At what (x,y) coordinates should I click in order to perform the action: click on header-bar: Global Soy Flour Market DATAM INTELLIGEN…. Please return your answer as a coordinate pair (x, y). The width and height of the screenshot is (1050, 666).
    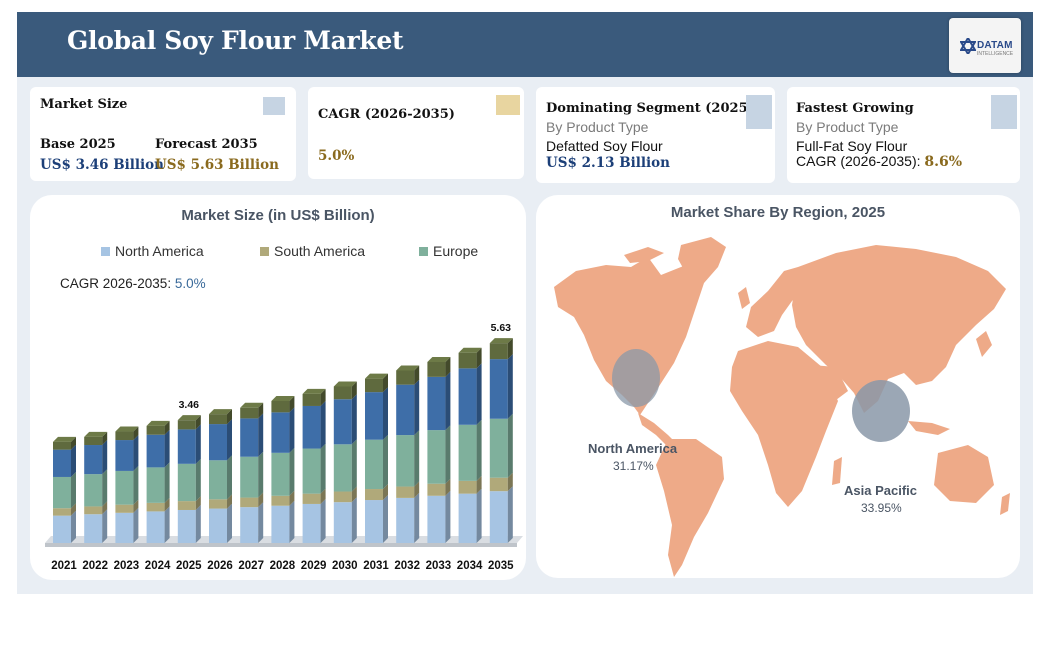
    Looking at the image, I should click on (525, 44).